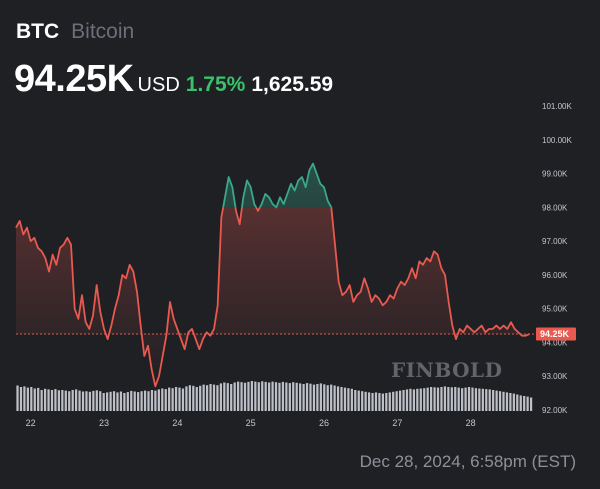  Describe the element at coordinates (173, 79) in the screenshot. I see `price-row: 94.25K USD 1.75% 1,625.59` at that location.